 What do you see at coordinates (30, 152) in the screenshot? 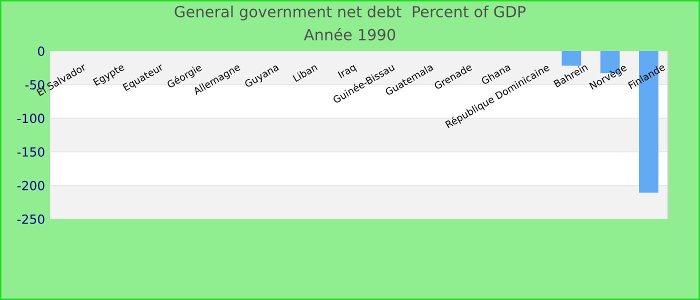
I see `y-tick-label: -150` at bounding box center [30, 152].